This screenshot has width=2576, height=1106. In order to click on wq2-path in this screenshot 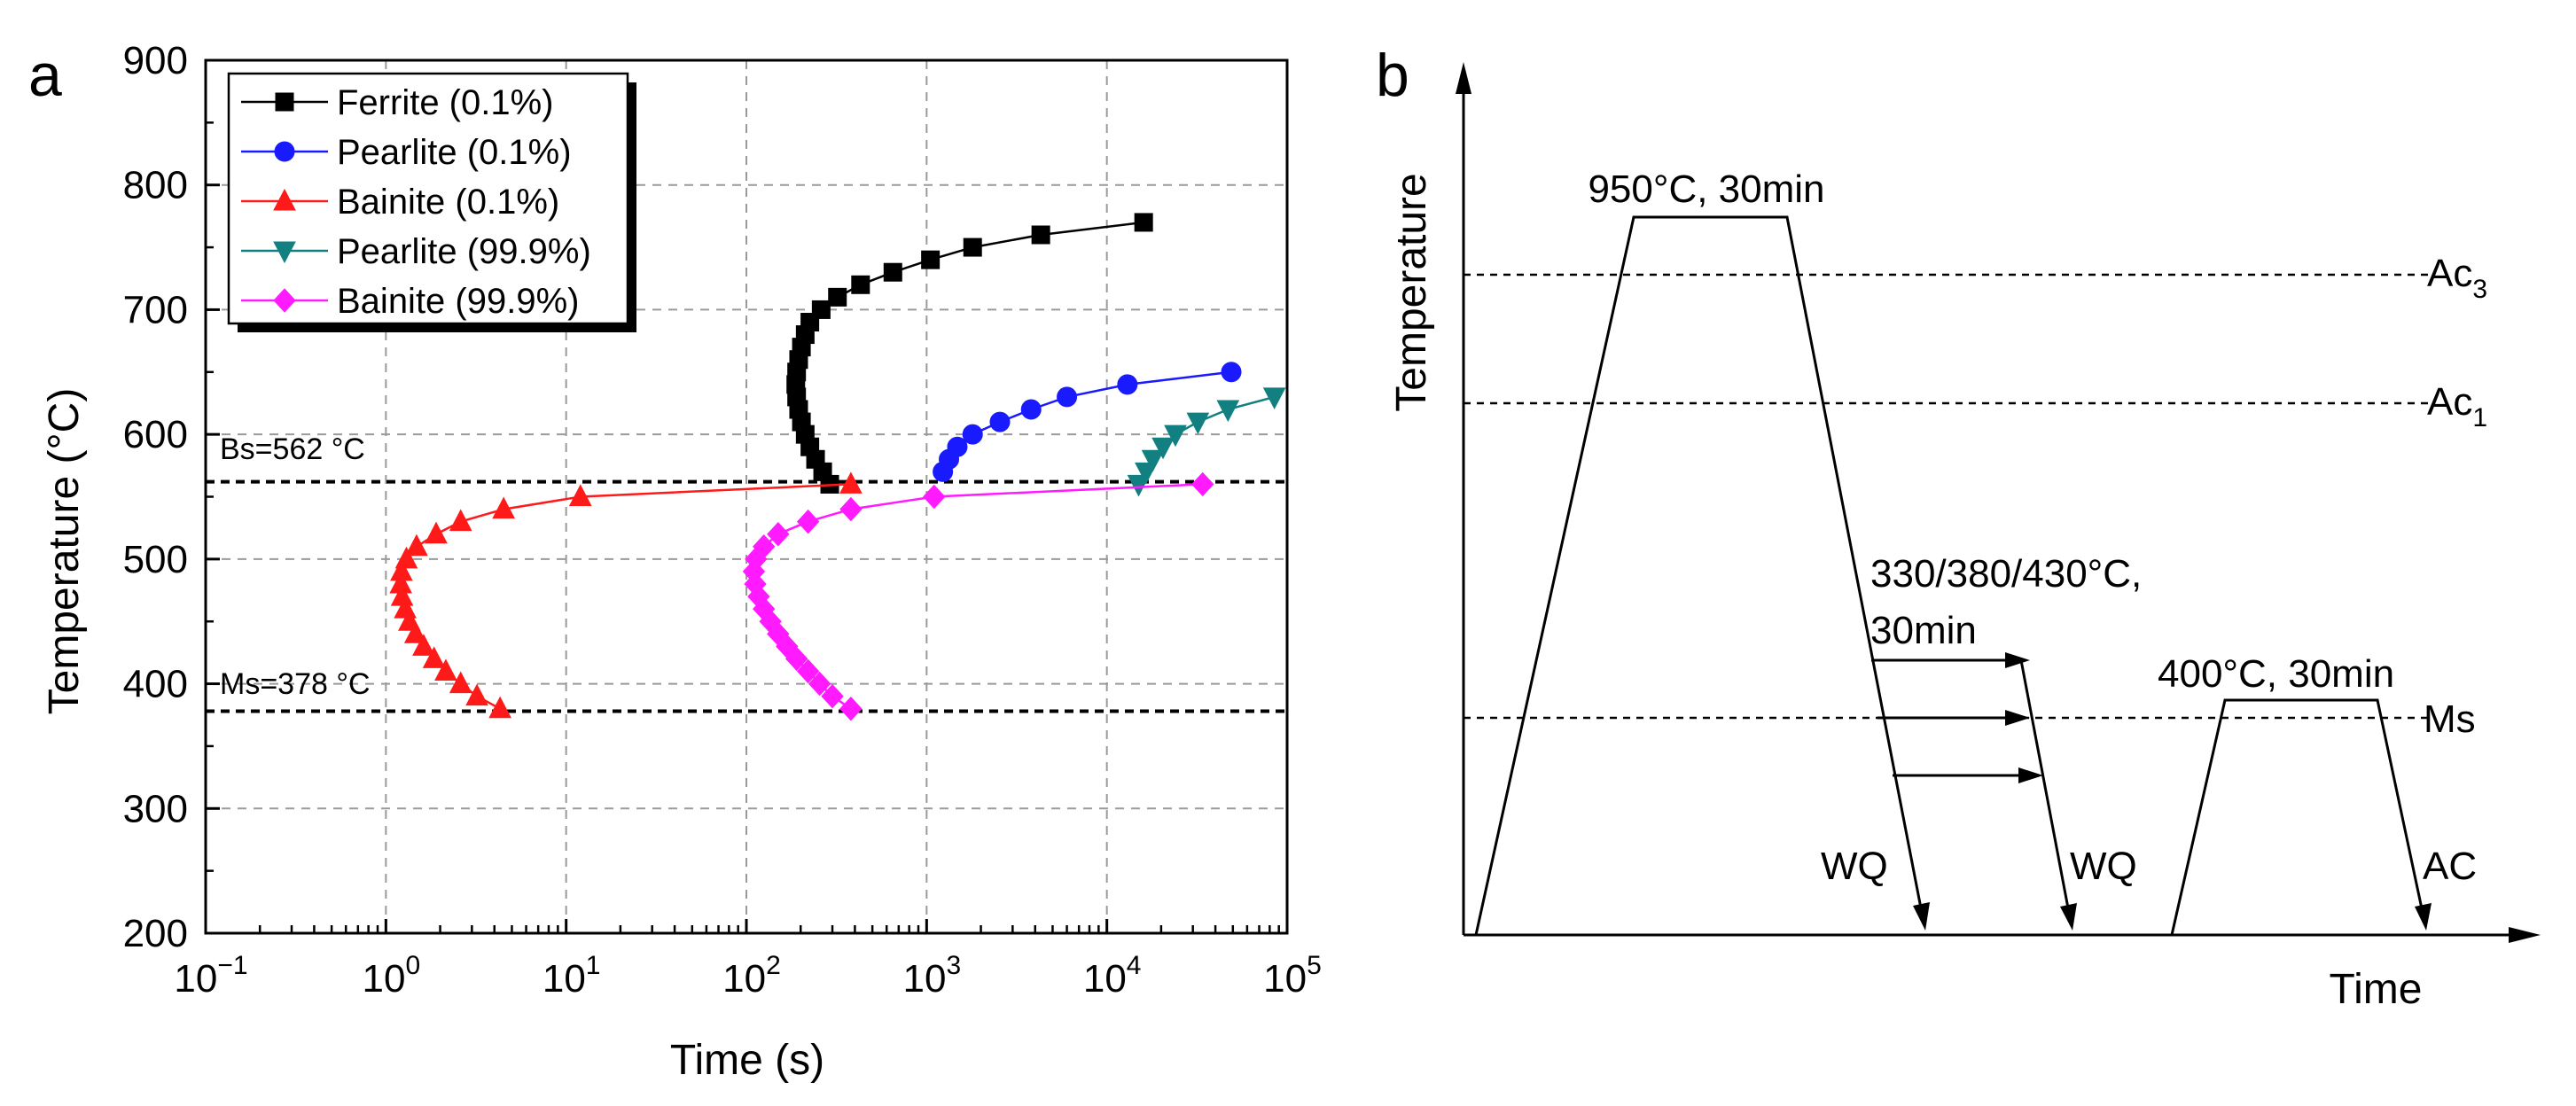, I will do `click(2045, 786)`.